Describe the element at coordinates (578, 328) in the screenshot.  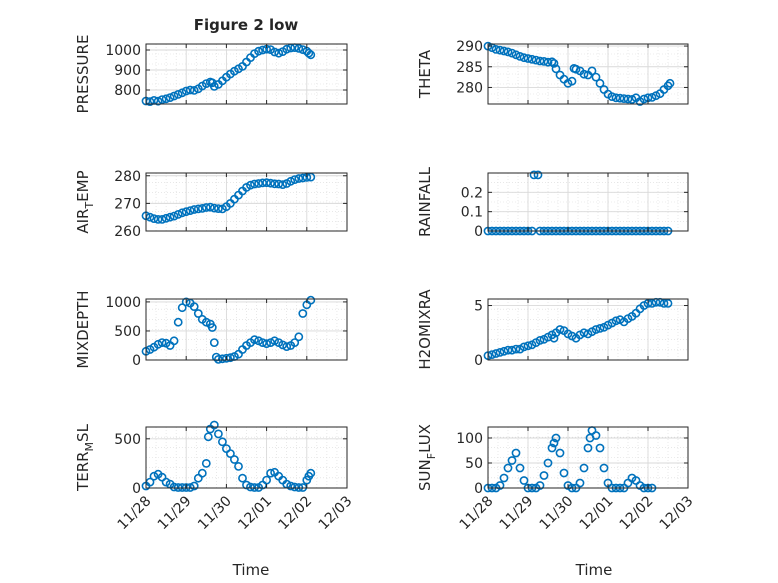
I see `series-h2omixra` at that location.